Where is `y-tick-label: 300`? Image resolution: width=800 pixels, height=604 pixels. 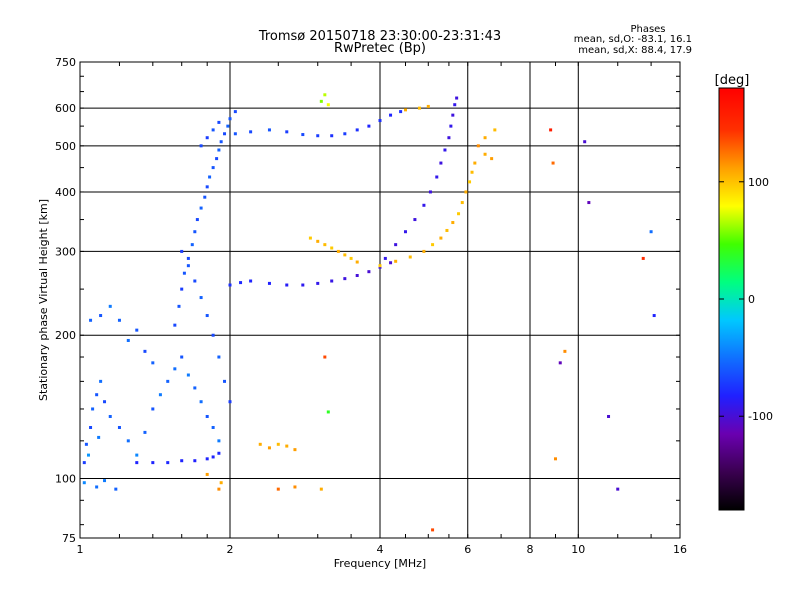
y-tick-label: 300 is located at coordinates (65, 251).